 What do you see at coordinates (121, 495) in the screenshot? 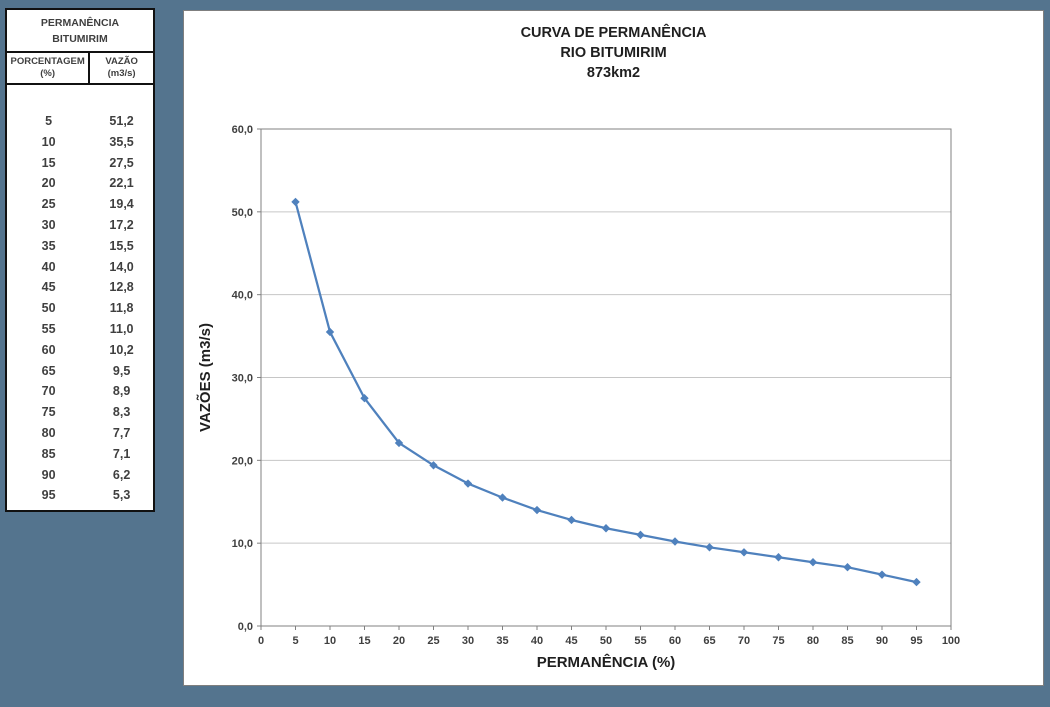
I see `flow-cell: 5,3` at bounding box center [121, 495].